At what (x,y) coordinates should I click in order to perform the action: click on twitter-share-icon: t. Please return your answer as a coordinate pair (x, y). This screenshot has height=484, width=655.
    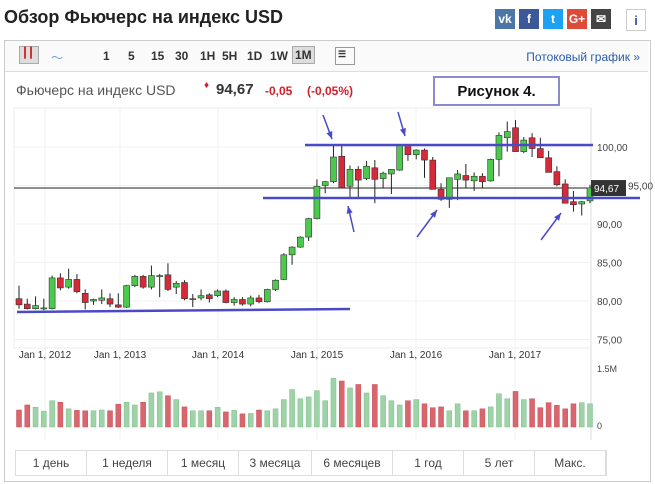
    Looking at the image, I should click on (553, 19).